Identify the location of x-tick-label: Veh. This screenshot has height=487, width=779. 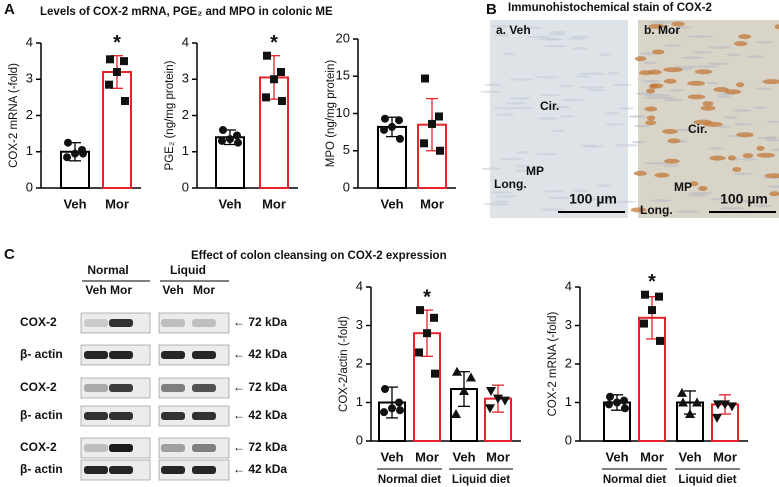
(616, 456).